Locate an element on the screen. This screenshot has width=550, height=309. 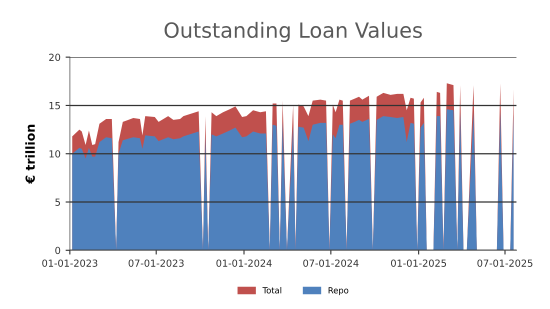
y-axis-title: € trillion is located at coordinates (30, 154).